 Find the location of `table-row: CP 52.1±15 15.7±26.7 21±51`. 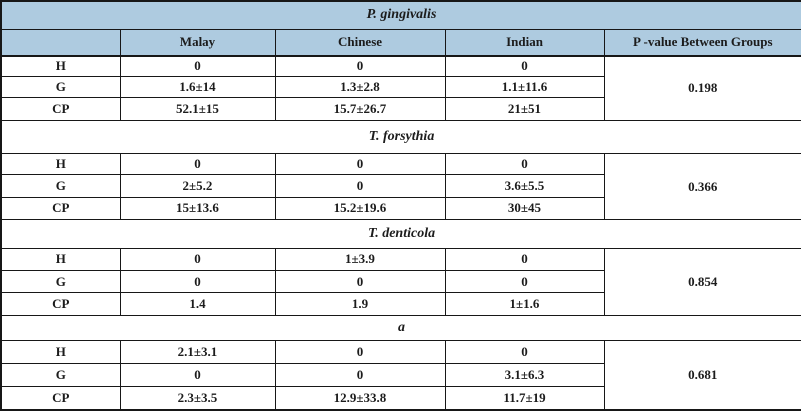

table-row: CP 52.1±15 15.7±26.7 21±51 is located at coordinates (400, 109).